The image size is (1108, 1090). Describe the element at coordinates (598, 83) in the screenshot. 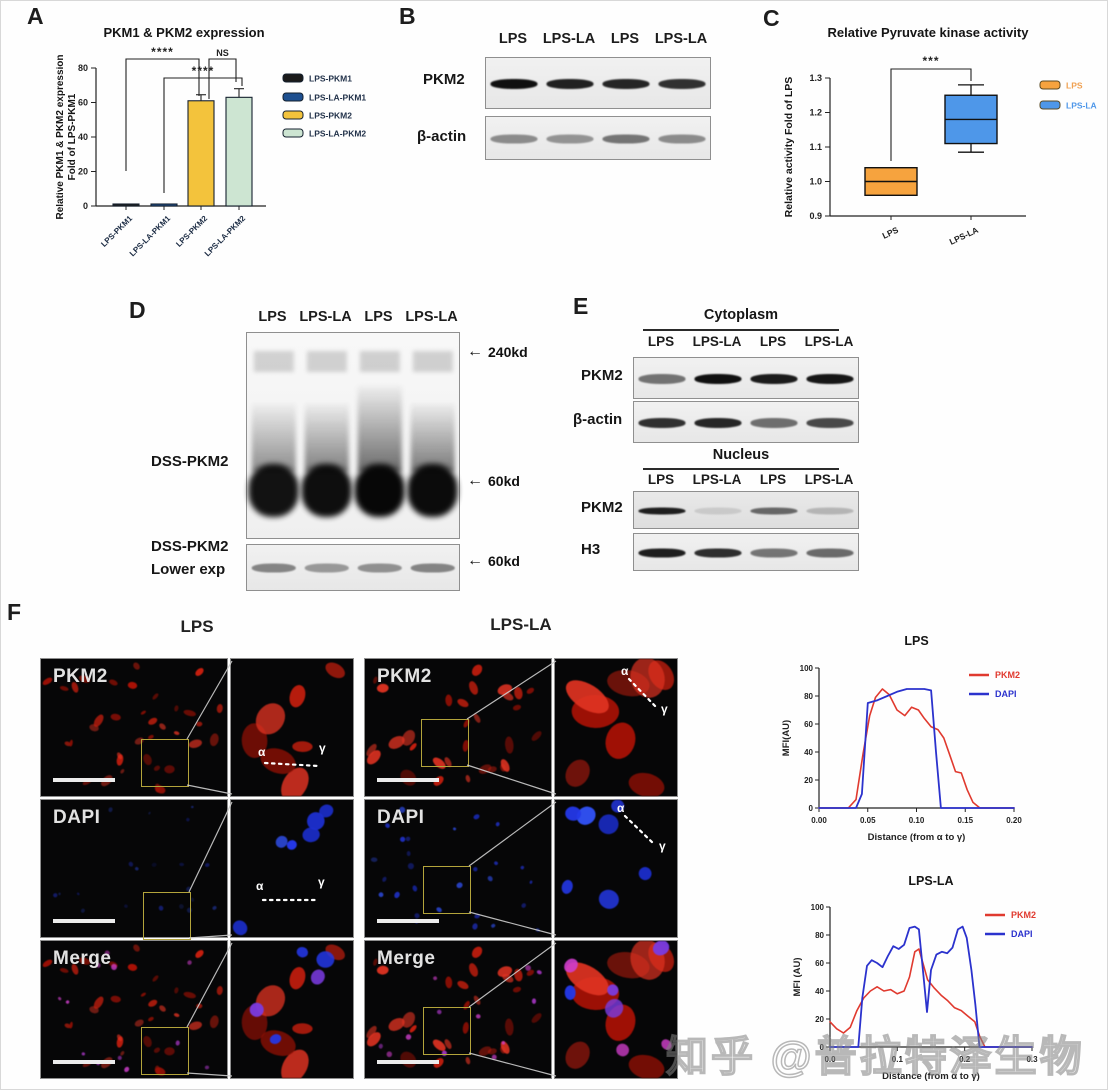

I see `panel-b-pkm2-blot` at that location.